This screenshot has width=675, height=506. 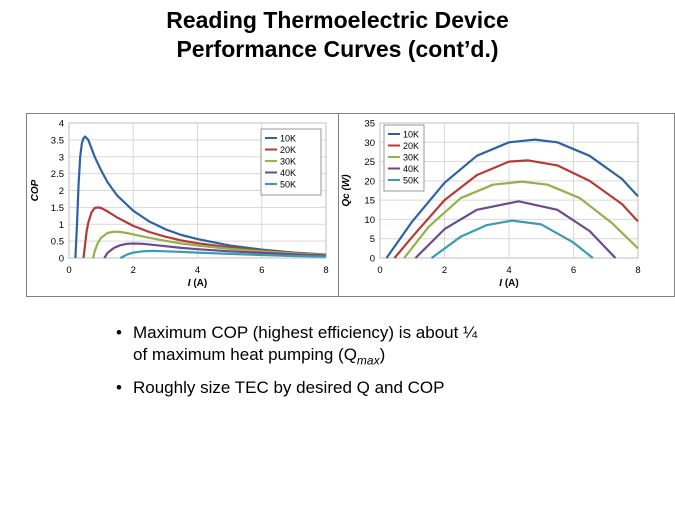 What do you see at coordinates (57, 174) in the screenshot?
I see `cop-y-tick-label: 2.5` at bounding box center [57, 174].